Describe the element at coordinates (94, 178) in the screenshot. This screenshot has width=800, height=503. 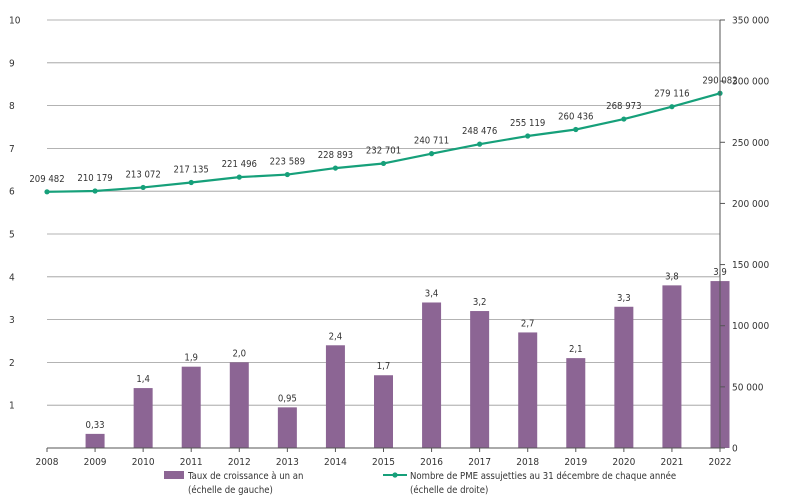
I see `line-data-label: 210 179` at that location.